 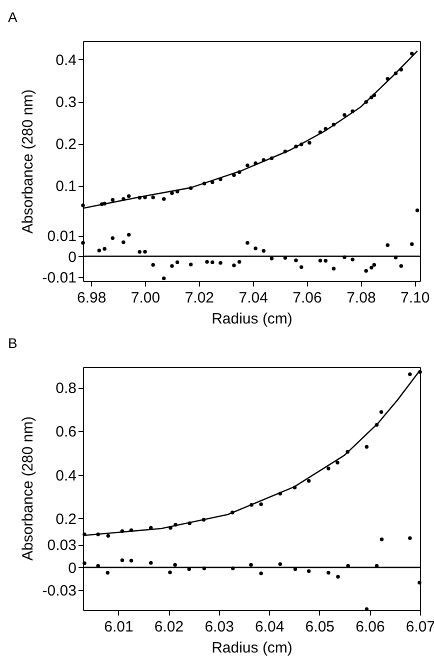 What do you see at coordinates (61, 545) in the screenshot?
I see `y-tick-label: 0.03` at bounding box center [61, 545].